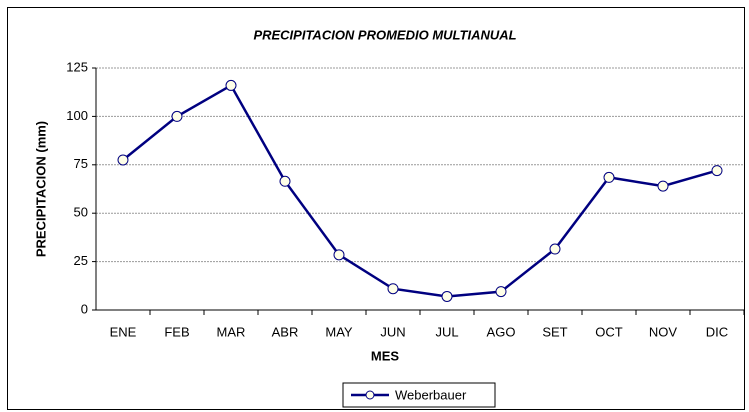 Image resolution: width=749 pixels, height=412 pixels. I want to click on x-tick-label: MAR, so click(231, 331).